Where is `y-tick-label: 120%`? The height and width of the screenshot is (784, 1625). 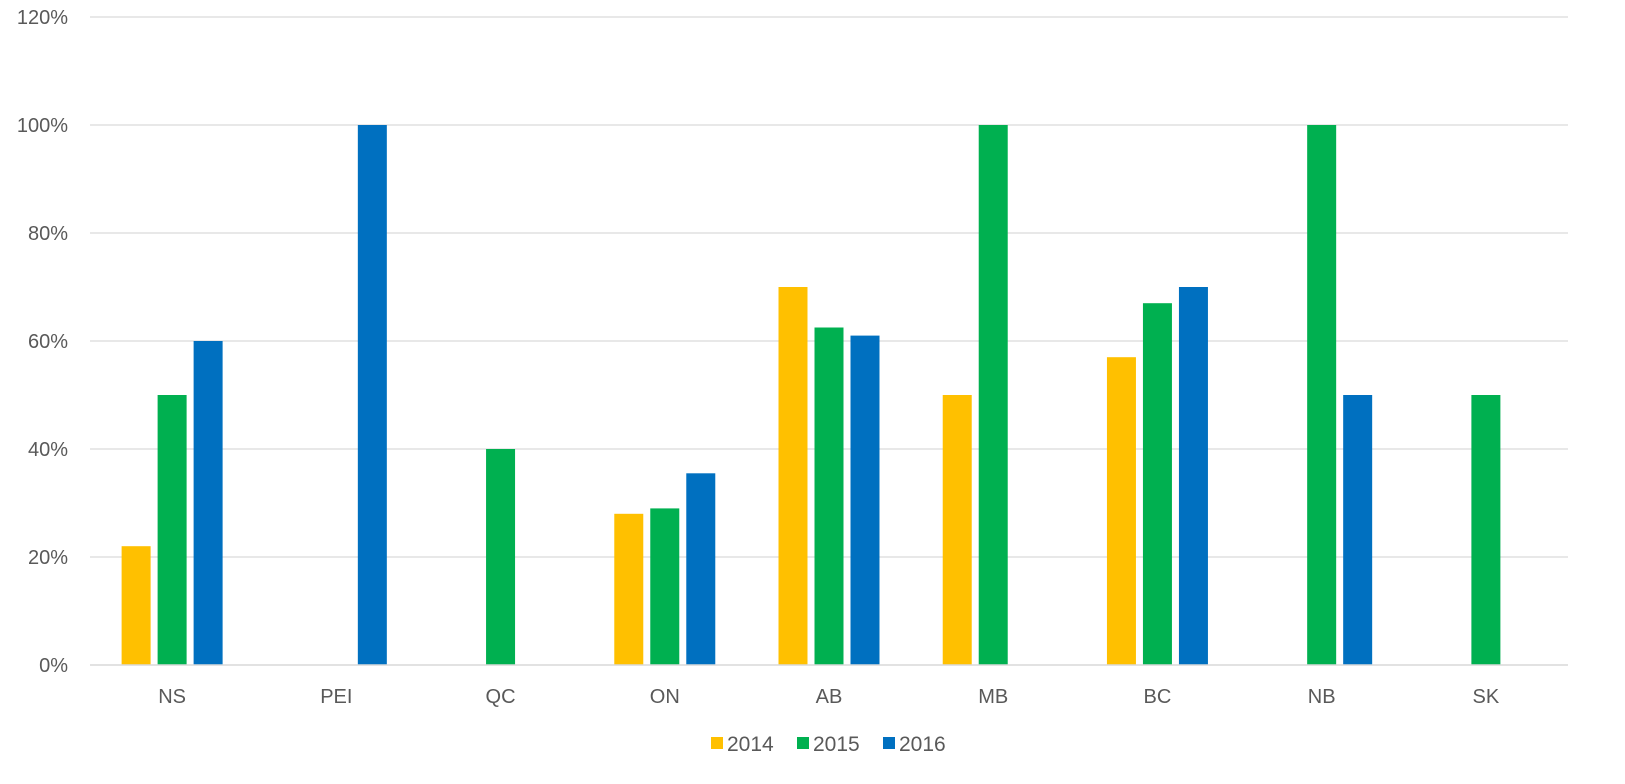
y-tick-label: 120% is located at coordinates (42, 18).